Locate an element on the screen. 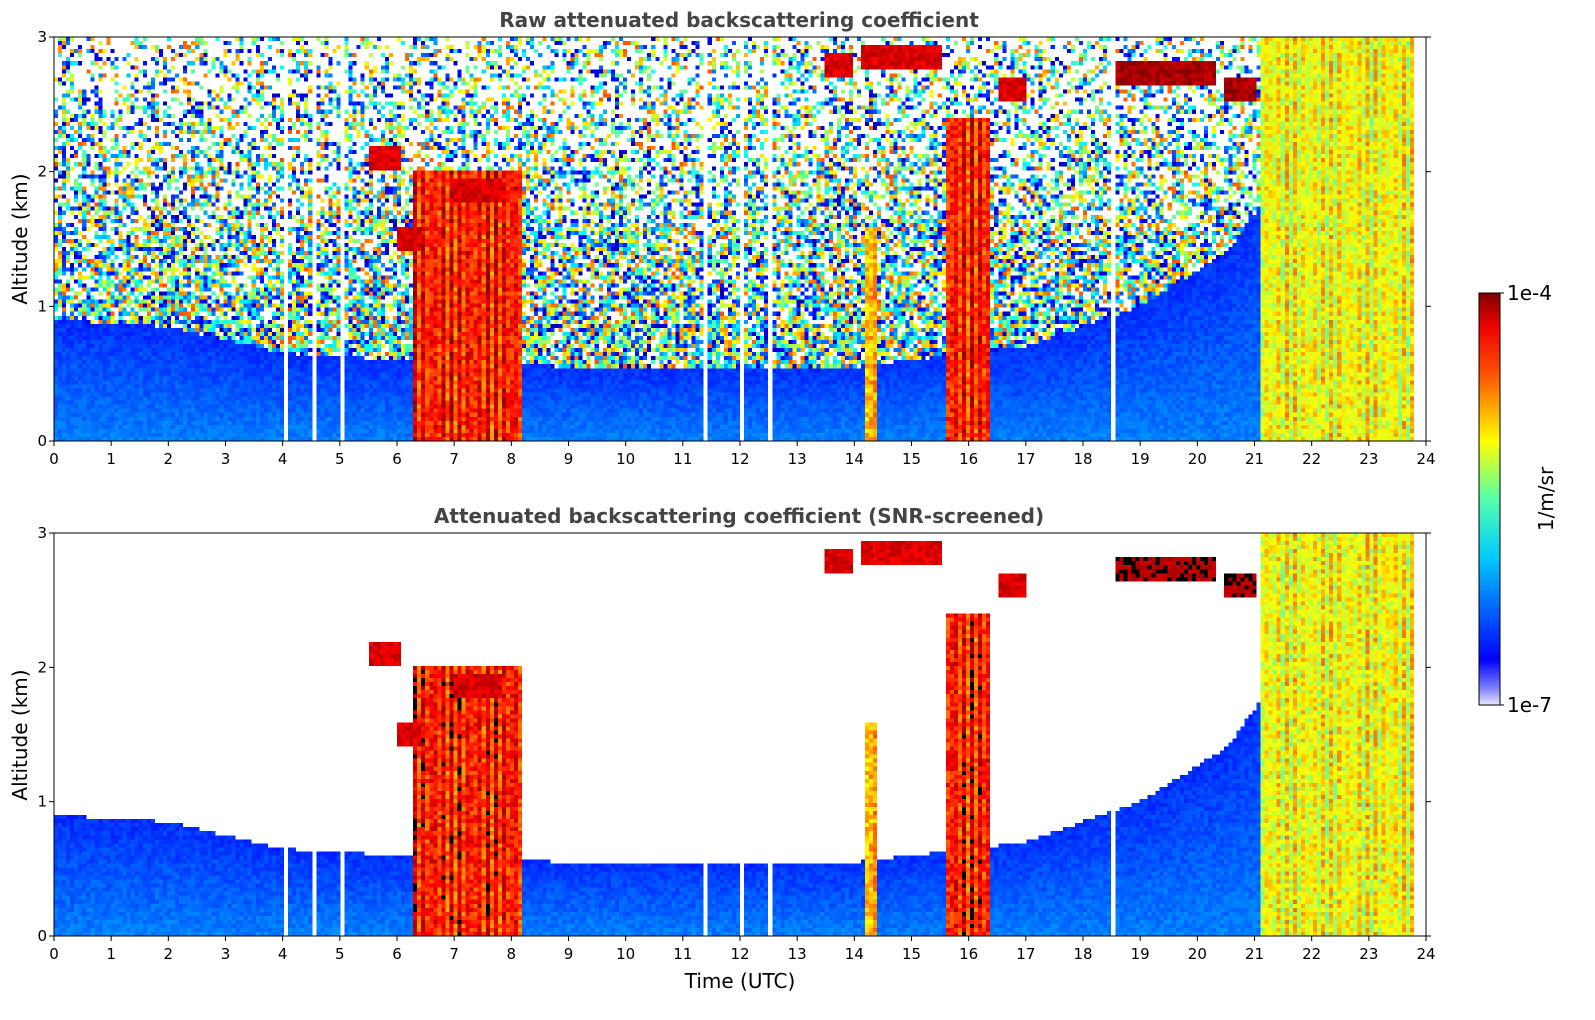 The height and width of the screenshot is (1020, 1595). colorbar-min-label: 1e-7 is located at coordinates (1529, 705).